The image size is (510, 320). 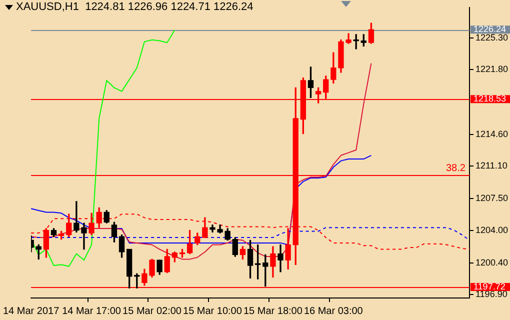 What do you see at coordinates (491, 165) in the screenshot?
I see `y-tick-label: 1211.10` at bounding box center [491, 165].